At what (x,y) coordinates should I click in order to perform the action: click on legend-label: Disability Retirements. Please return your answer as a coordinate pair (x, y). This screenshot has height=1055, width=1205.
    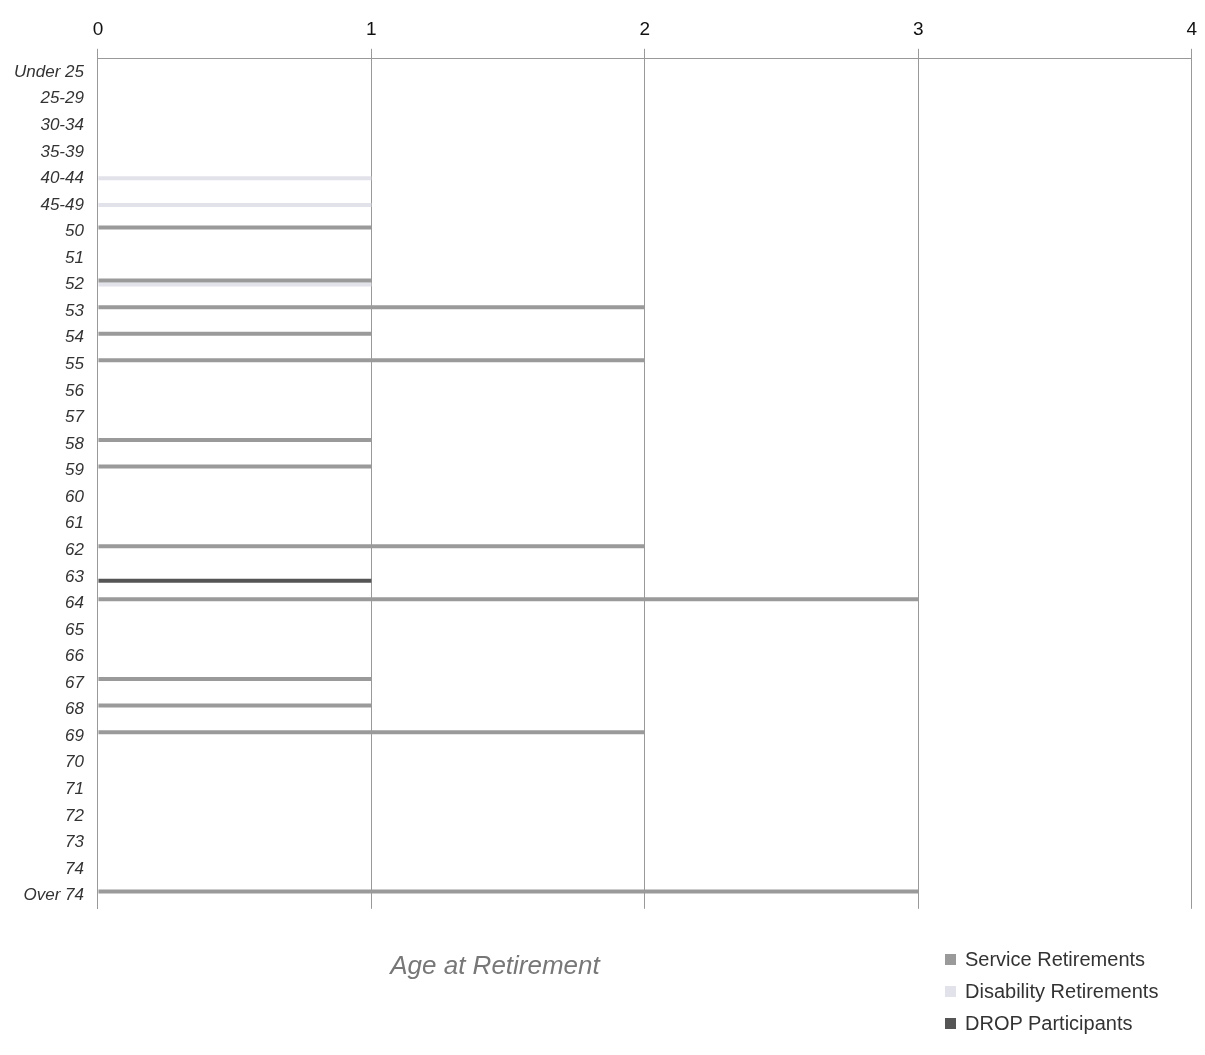
    Looking at the image, I should click on (1062, 991).